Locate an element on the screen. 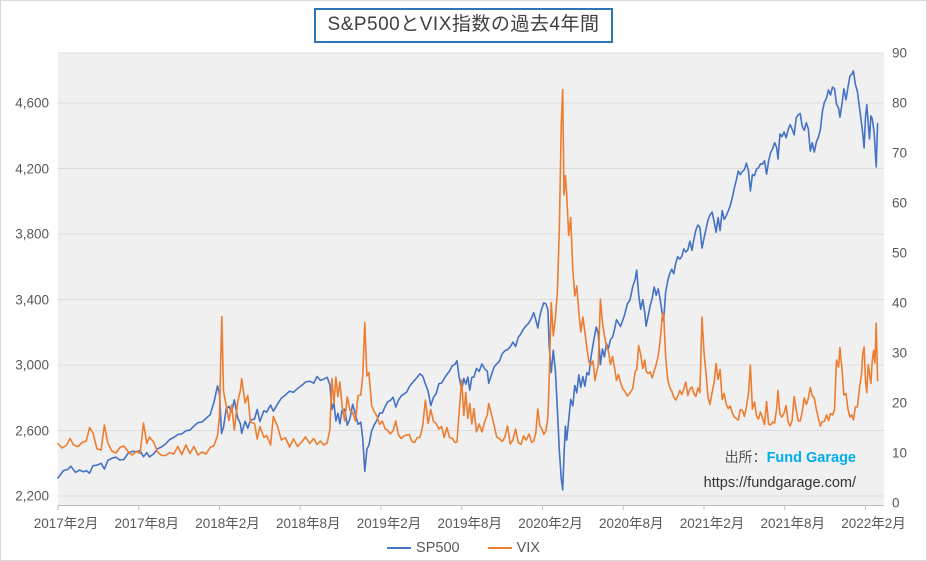  sp500-line-swatch is located at coordinates (399, 548).